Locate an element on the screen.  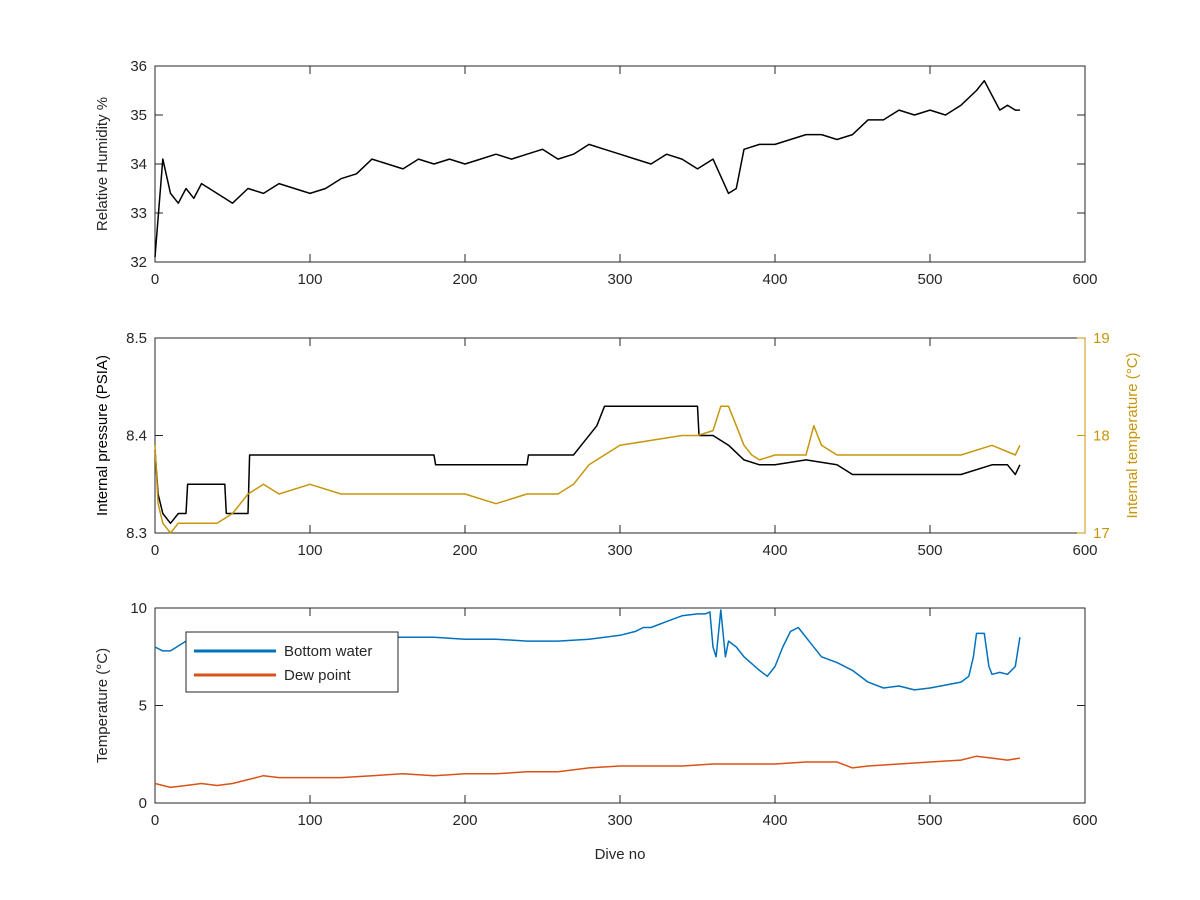
y-axis-label-right: Internal temperature (°C) is located at coordinates (1132, 435).